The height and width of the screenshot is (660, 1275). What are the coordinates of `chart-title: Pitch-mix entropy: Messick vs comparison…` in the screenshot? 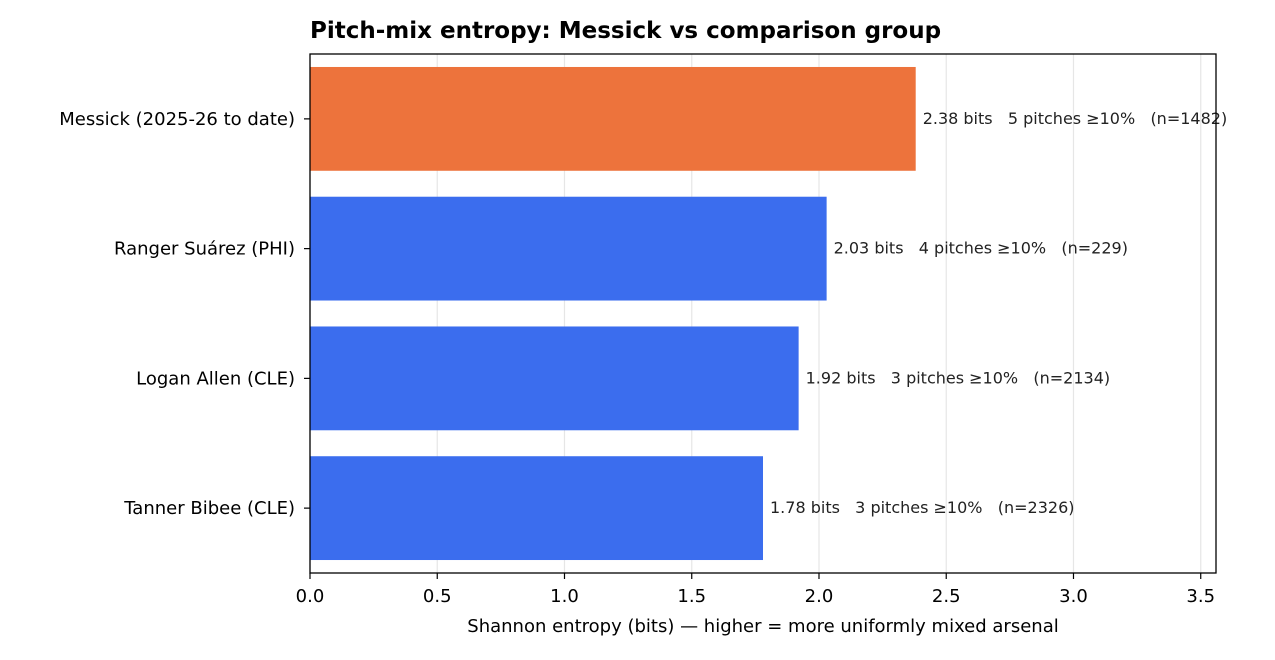 It's located at (626, 31).